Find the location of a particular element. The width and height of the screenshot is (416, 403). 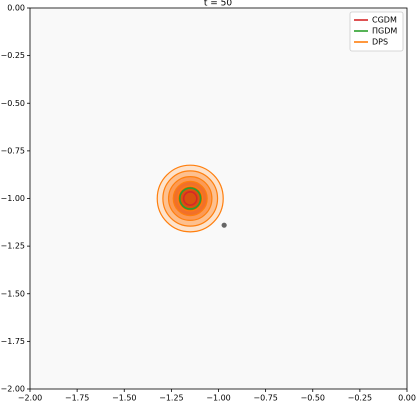

x-tick-label: −0.25 is located at coordinates (360, 398).